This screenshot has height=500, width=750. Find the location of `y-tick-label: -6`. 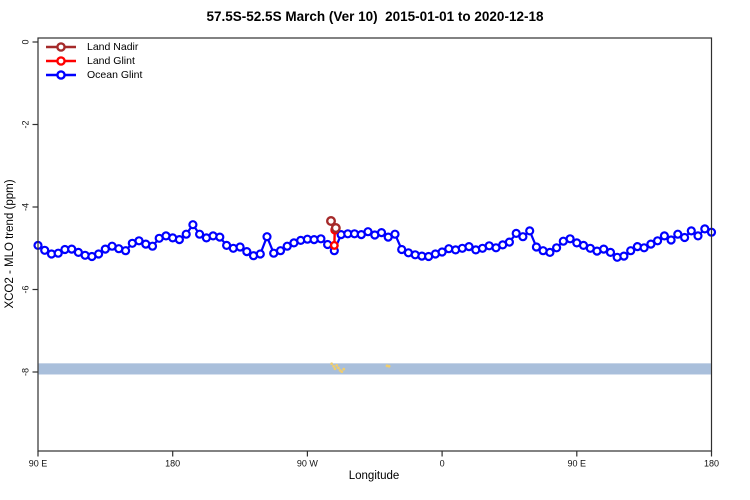

y-tick-label: -6 is located at coordinates (26, 289).